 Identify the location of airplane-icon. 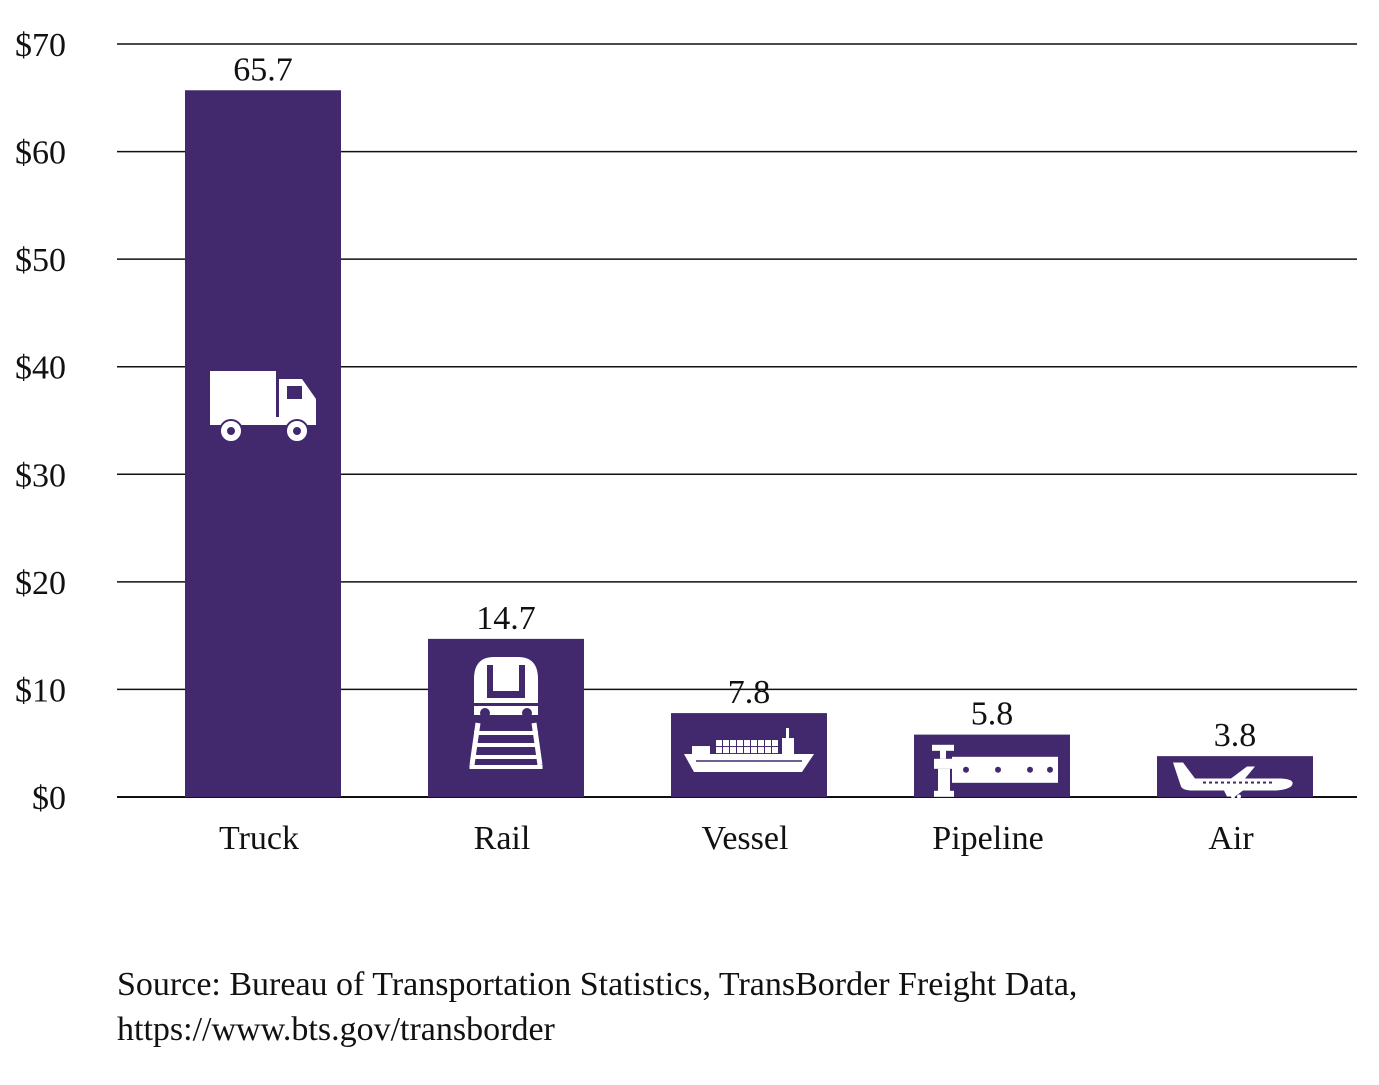
(1233, 780).